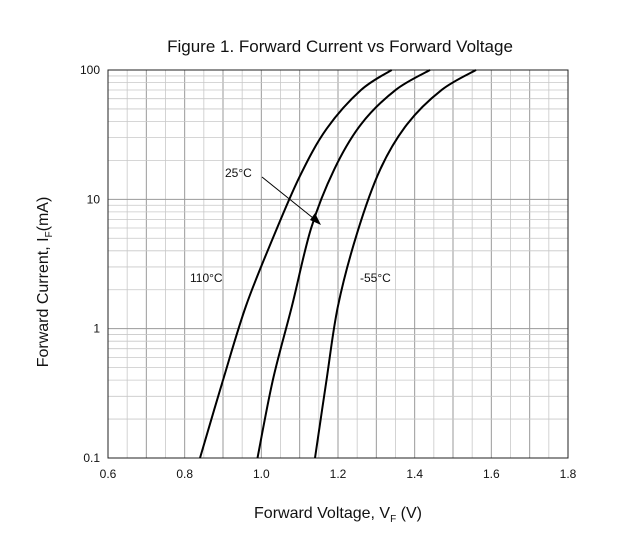  Describe the element at coordinates (290, 199) in the screenshot. I see `annotation-arrow-line` at that location.